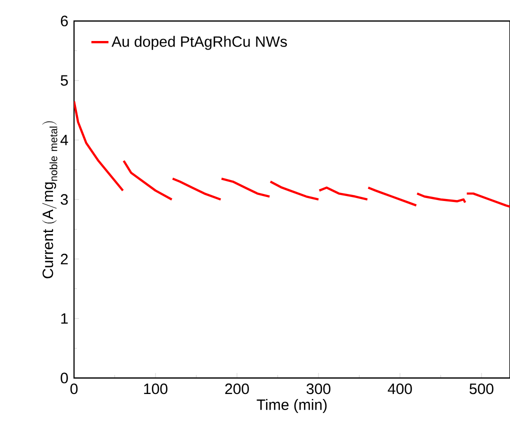 This screenshot has height=443, width=510. I want to click on x-tick-label: 300, so click(318, 389).